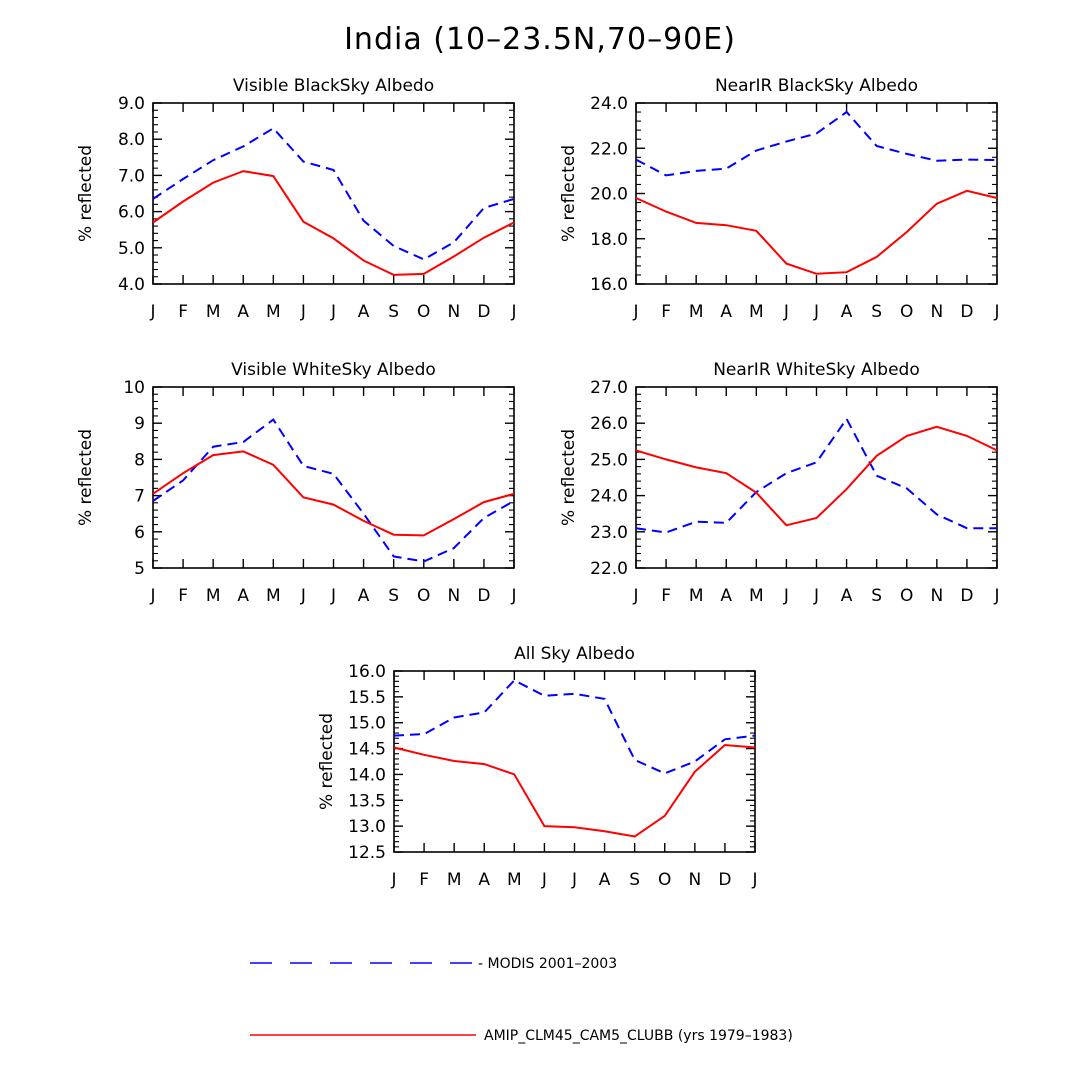 Image resolution: width=1080 pixels, height=1080 pixels. Describe the element at coordinates (609, 195) in the screenshot. I see `y-tick-label: 20.0` at that location.